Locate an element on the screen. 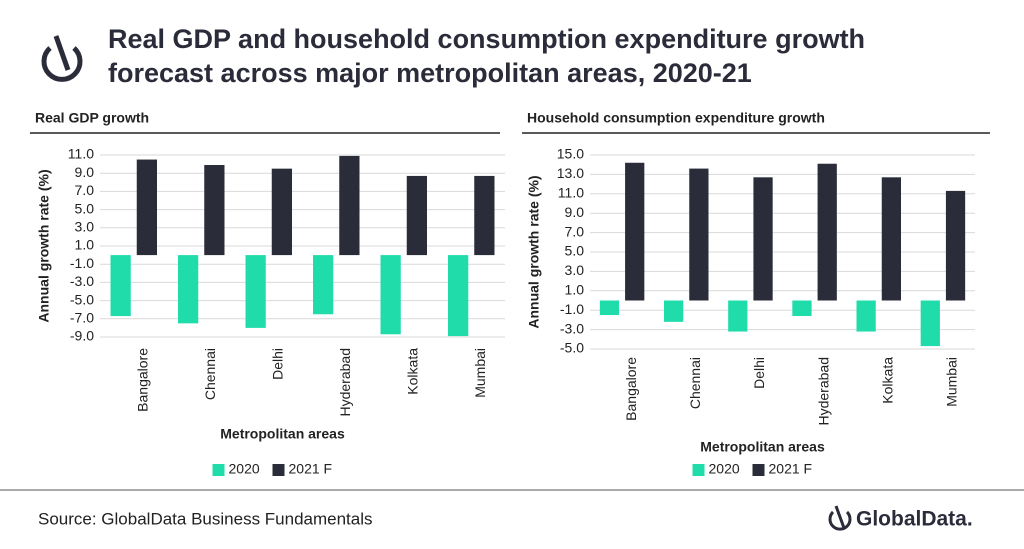 This screenshot has width=1024, height=549. y-tick-label: -7.0 is located at coordinates (82, 318).